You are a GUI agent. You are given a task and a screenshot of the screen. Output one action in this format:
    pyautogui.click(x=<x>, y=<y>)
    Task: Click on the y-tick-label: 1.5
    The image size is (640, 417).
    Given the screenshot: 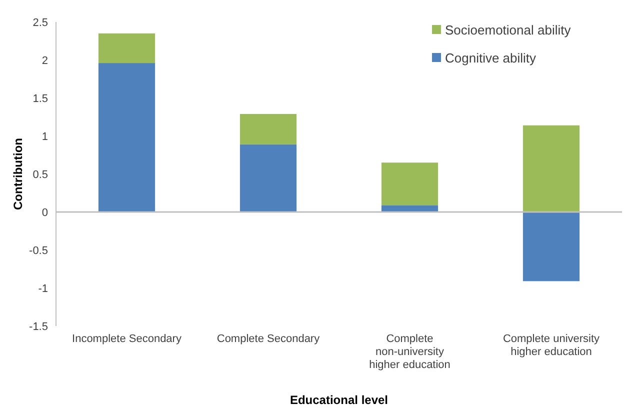 What is the action you would take?
    pyautogui.click(x=40, y=98)
    